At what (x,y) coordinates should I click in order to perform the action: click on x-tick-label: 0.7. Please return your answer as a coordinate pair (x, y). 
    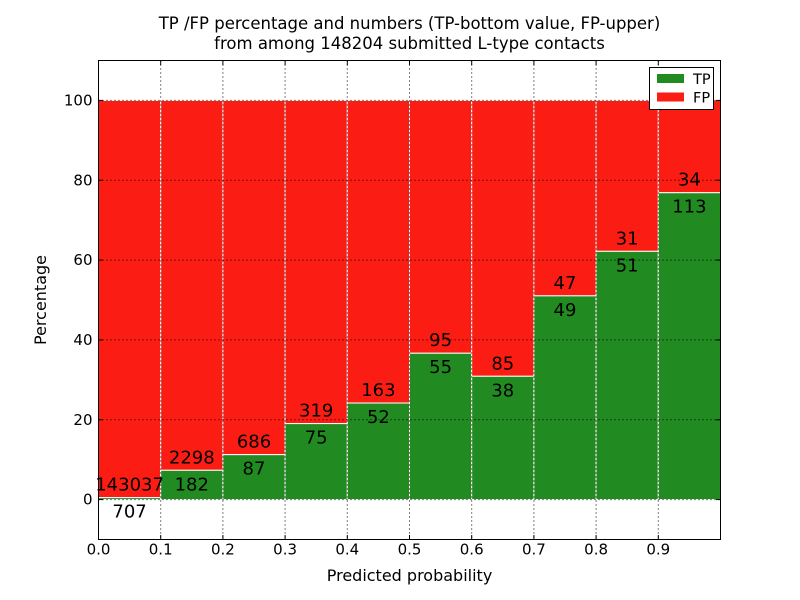
    Looking at the image, I should click on (534, 550).